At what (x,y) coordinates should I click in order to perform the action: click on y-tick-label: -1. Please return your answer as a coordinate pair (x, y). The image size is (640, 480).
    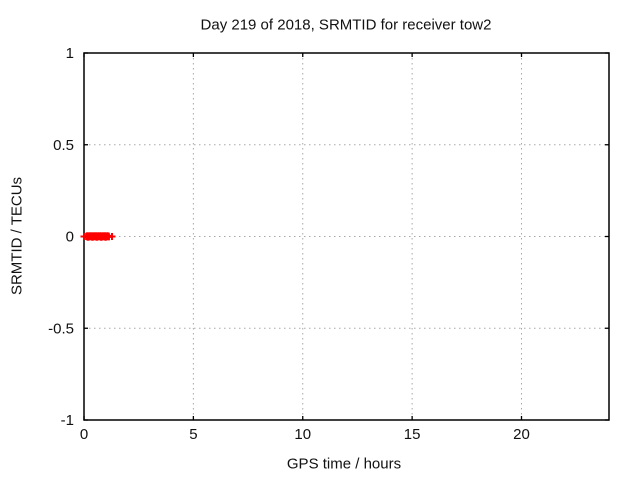
    Looking at the image, I should click on (67, 420).